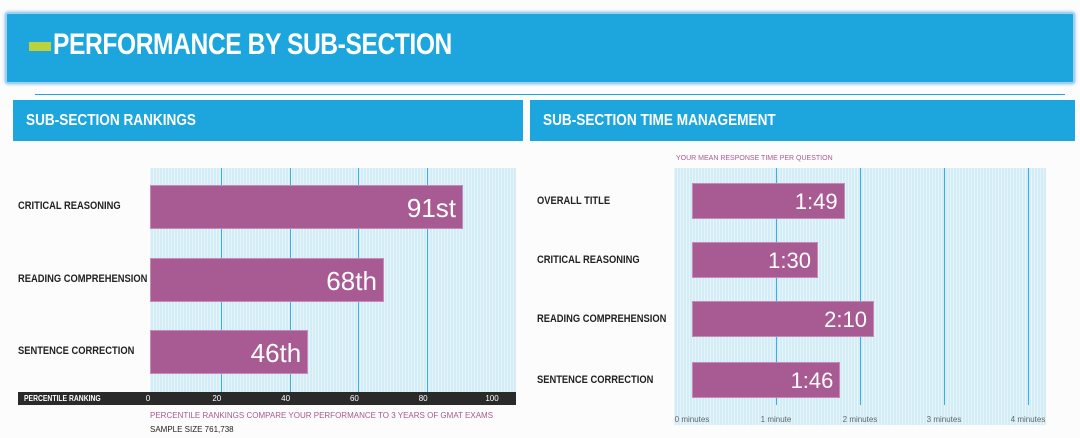 This screenshot has width=1080, height=438. What do you see at coordinates (423, 398) in the screenshot?
I see `tick-label: 80` at bounding box center [423, 398].